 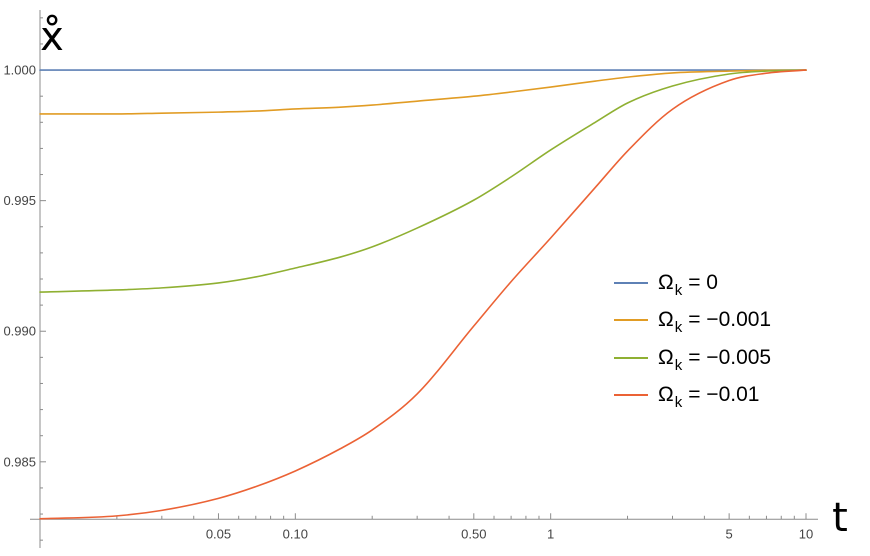 I want to click on x-axis-label: t, so click(x=840, y=518).